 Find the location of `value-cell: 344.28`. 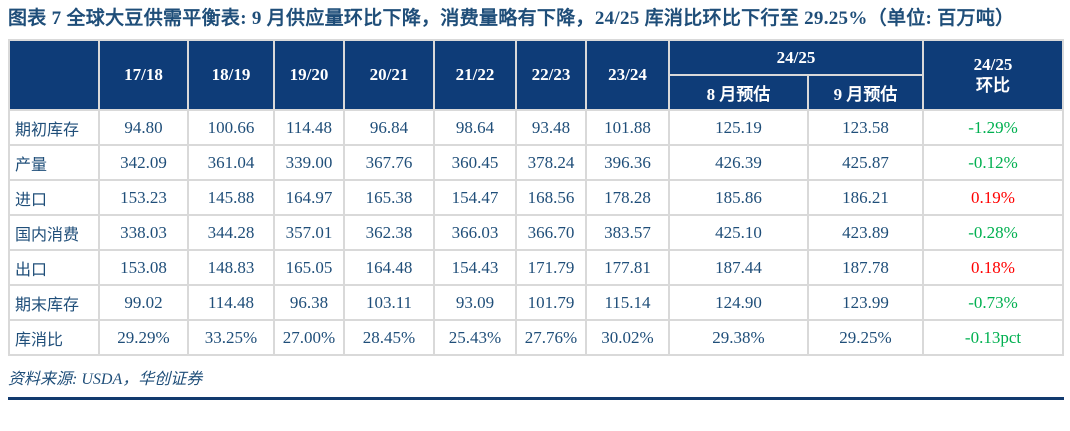

value-cell: 344.28 is located at coordinates (231, 232).